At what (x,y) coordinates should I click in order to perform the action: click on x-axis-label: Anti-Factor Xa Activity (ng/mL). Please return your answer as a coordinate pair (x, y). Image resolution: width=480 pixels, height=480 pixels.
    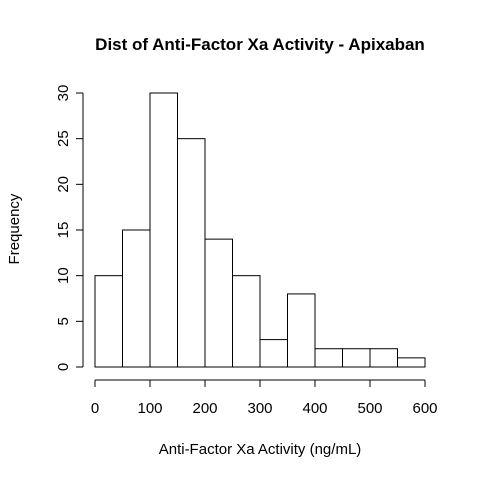
    Looking at the image, I should click on (260, 449).